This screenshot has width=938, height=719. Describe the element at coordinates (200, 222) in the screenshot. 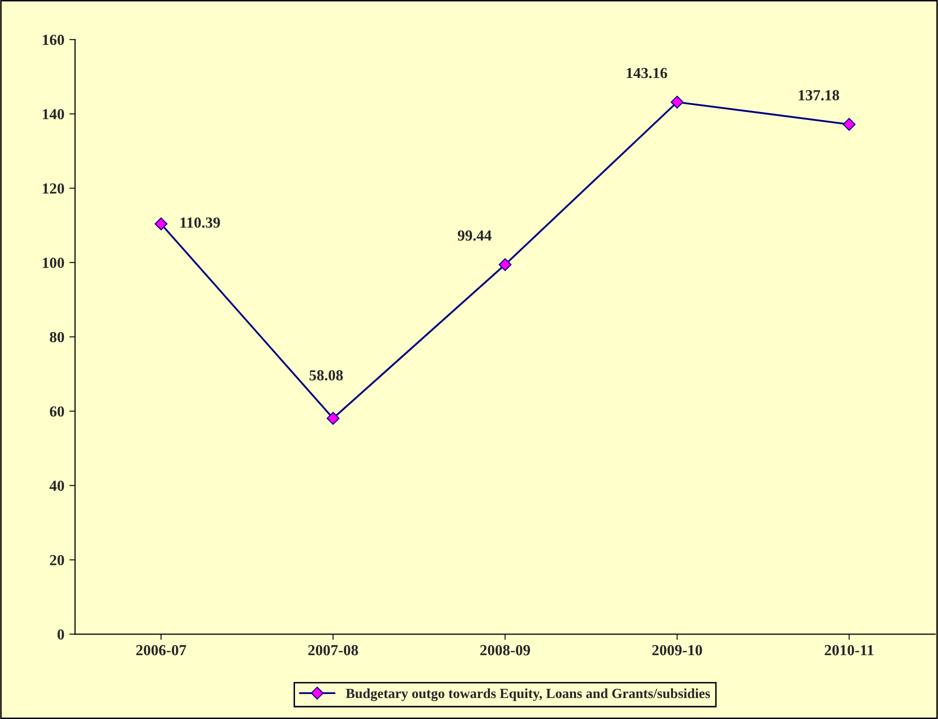

I see `data-label: 110.39` at that location.